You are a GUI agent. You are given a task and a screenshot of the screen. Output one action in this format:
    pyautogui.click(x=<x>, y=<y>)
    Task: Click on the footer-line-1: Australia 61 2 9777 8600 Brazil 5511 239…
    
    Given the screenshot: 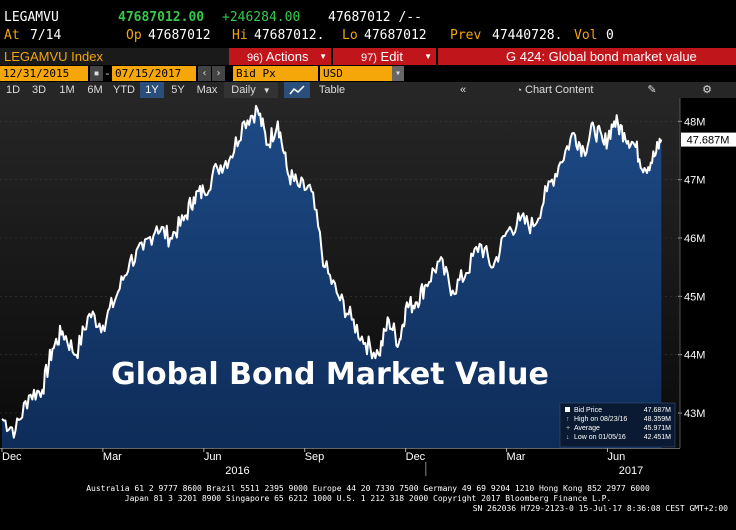 What is the action you would take?
    pyautogui.click(x=368, y=488)
    